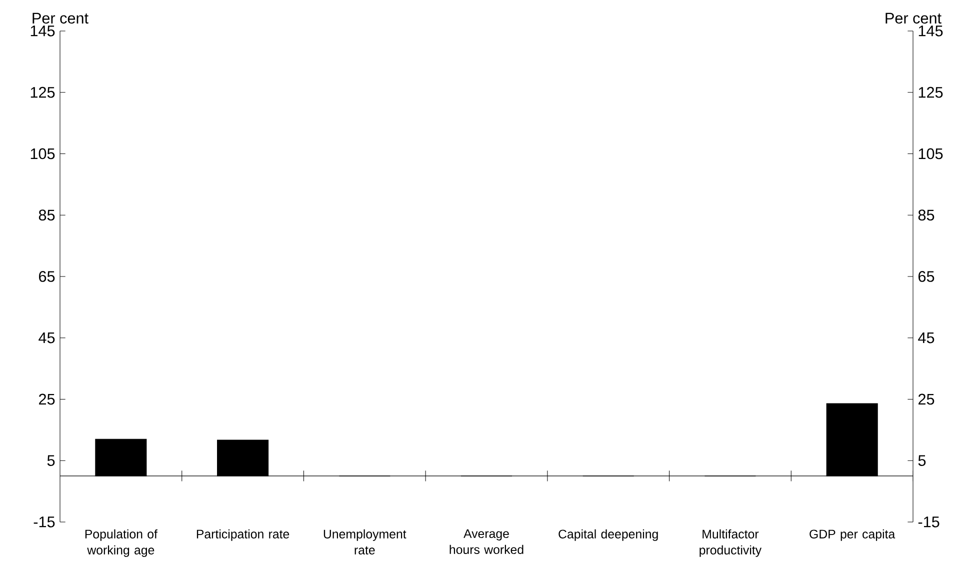 The image size is (967, 580). What do you see at coordinates (47, 276) in the screenshot?
I see `y-tick-label: 65` at bounding box center [47, 276].